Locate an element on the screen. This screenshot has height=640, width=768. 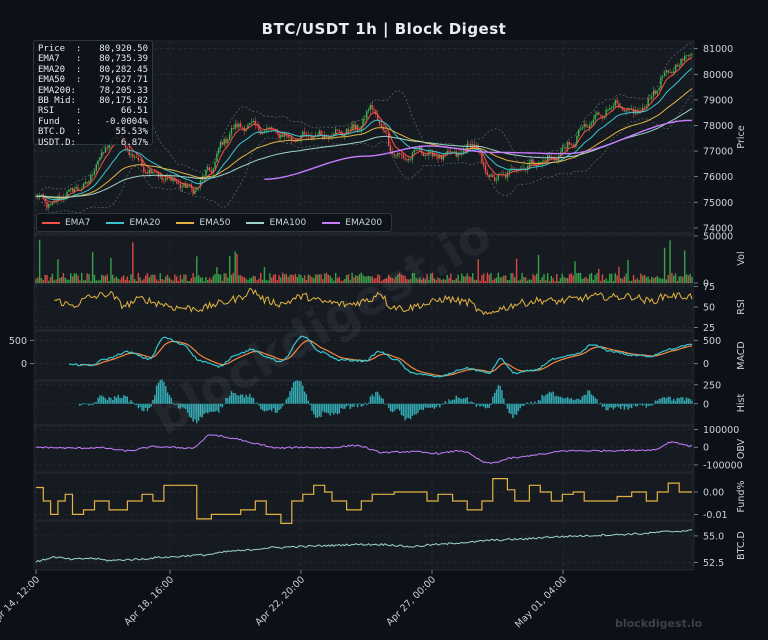
chart-title: BTC/USDT 1h | Block Digest is located at coordinates (384, 29).